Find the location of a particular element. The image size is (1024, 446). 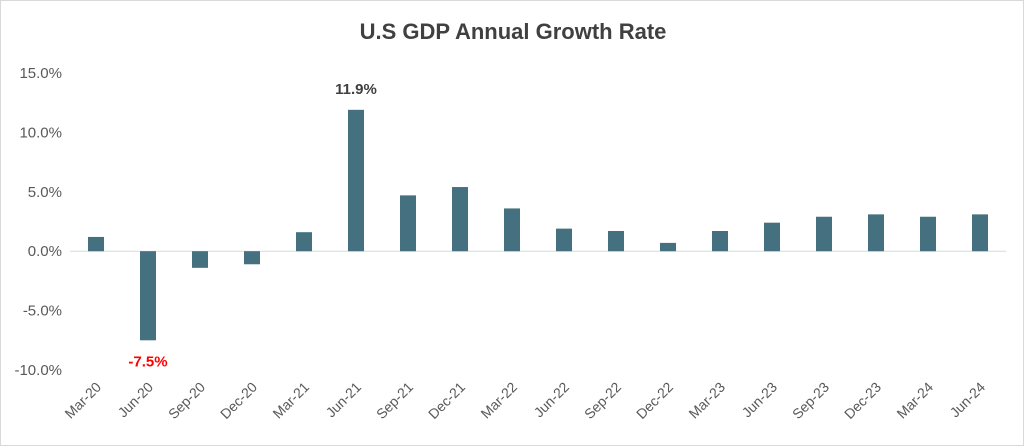

y-tick-label: -5.0% is located at coordinates (42, 311).